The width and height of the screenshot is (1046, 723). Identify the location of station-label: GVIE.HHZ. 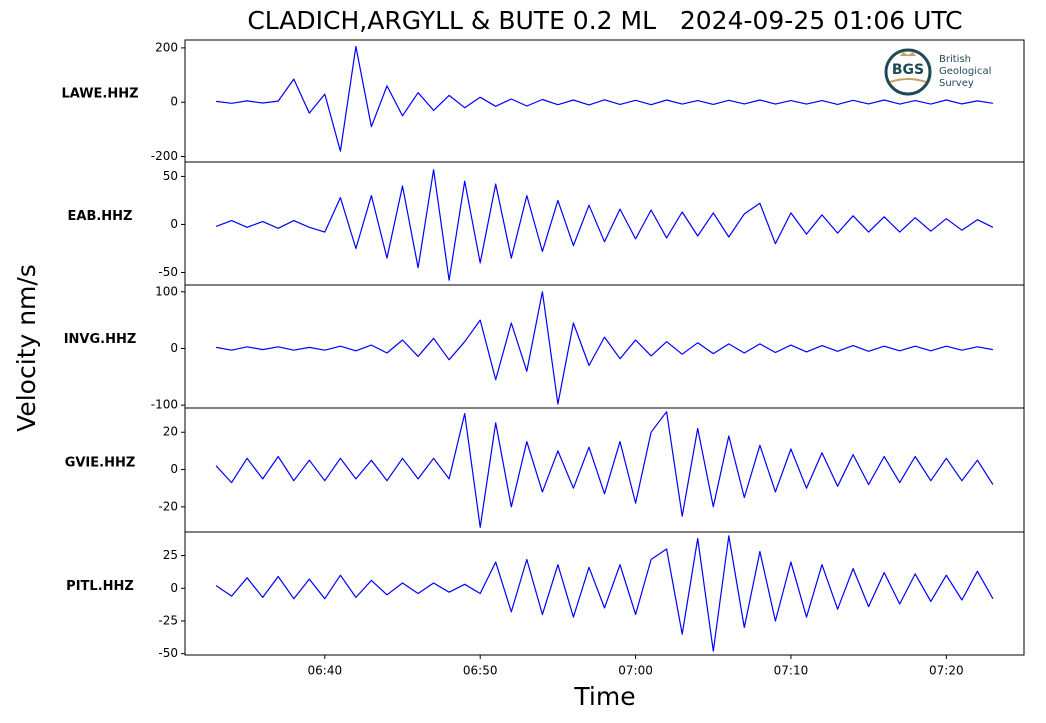
(100, 463).